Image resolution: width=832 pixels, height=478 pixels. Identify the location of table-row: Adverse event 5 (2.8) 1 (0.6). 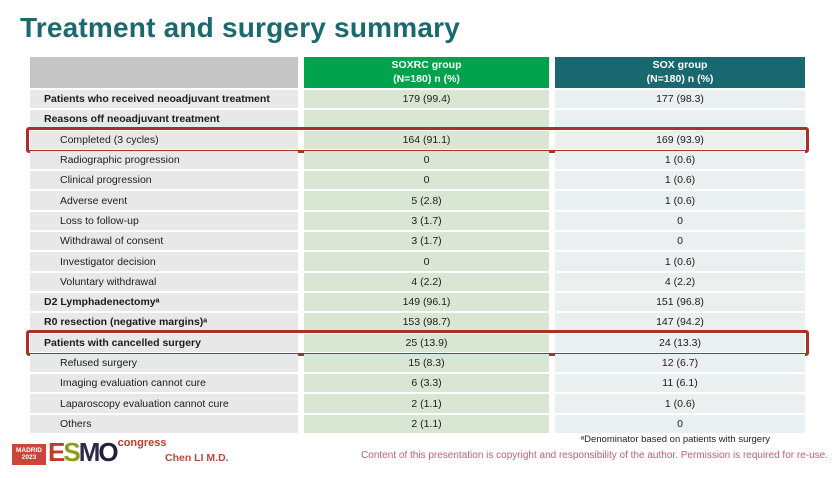
(417, 200).